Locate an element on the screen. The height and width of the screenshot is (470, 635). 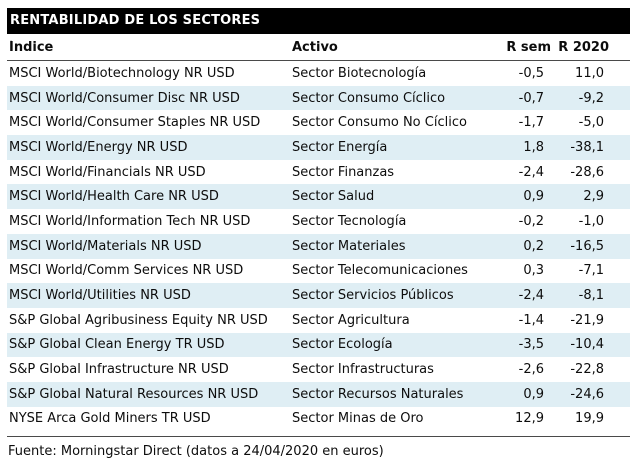
index-name-cell: S&P Global Clean Energy TR USD is located at coordinates (117, 345).